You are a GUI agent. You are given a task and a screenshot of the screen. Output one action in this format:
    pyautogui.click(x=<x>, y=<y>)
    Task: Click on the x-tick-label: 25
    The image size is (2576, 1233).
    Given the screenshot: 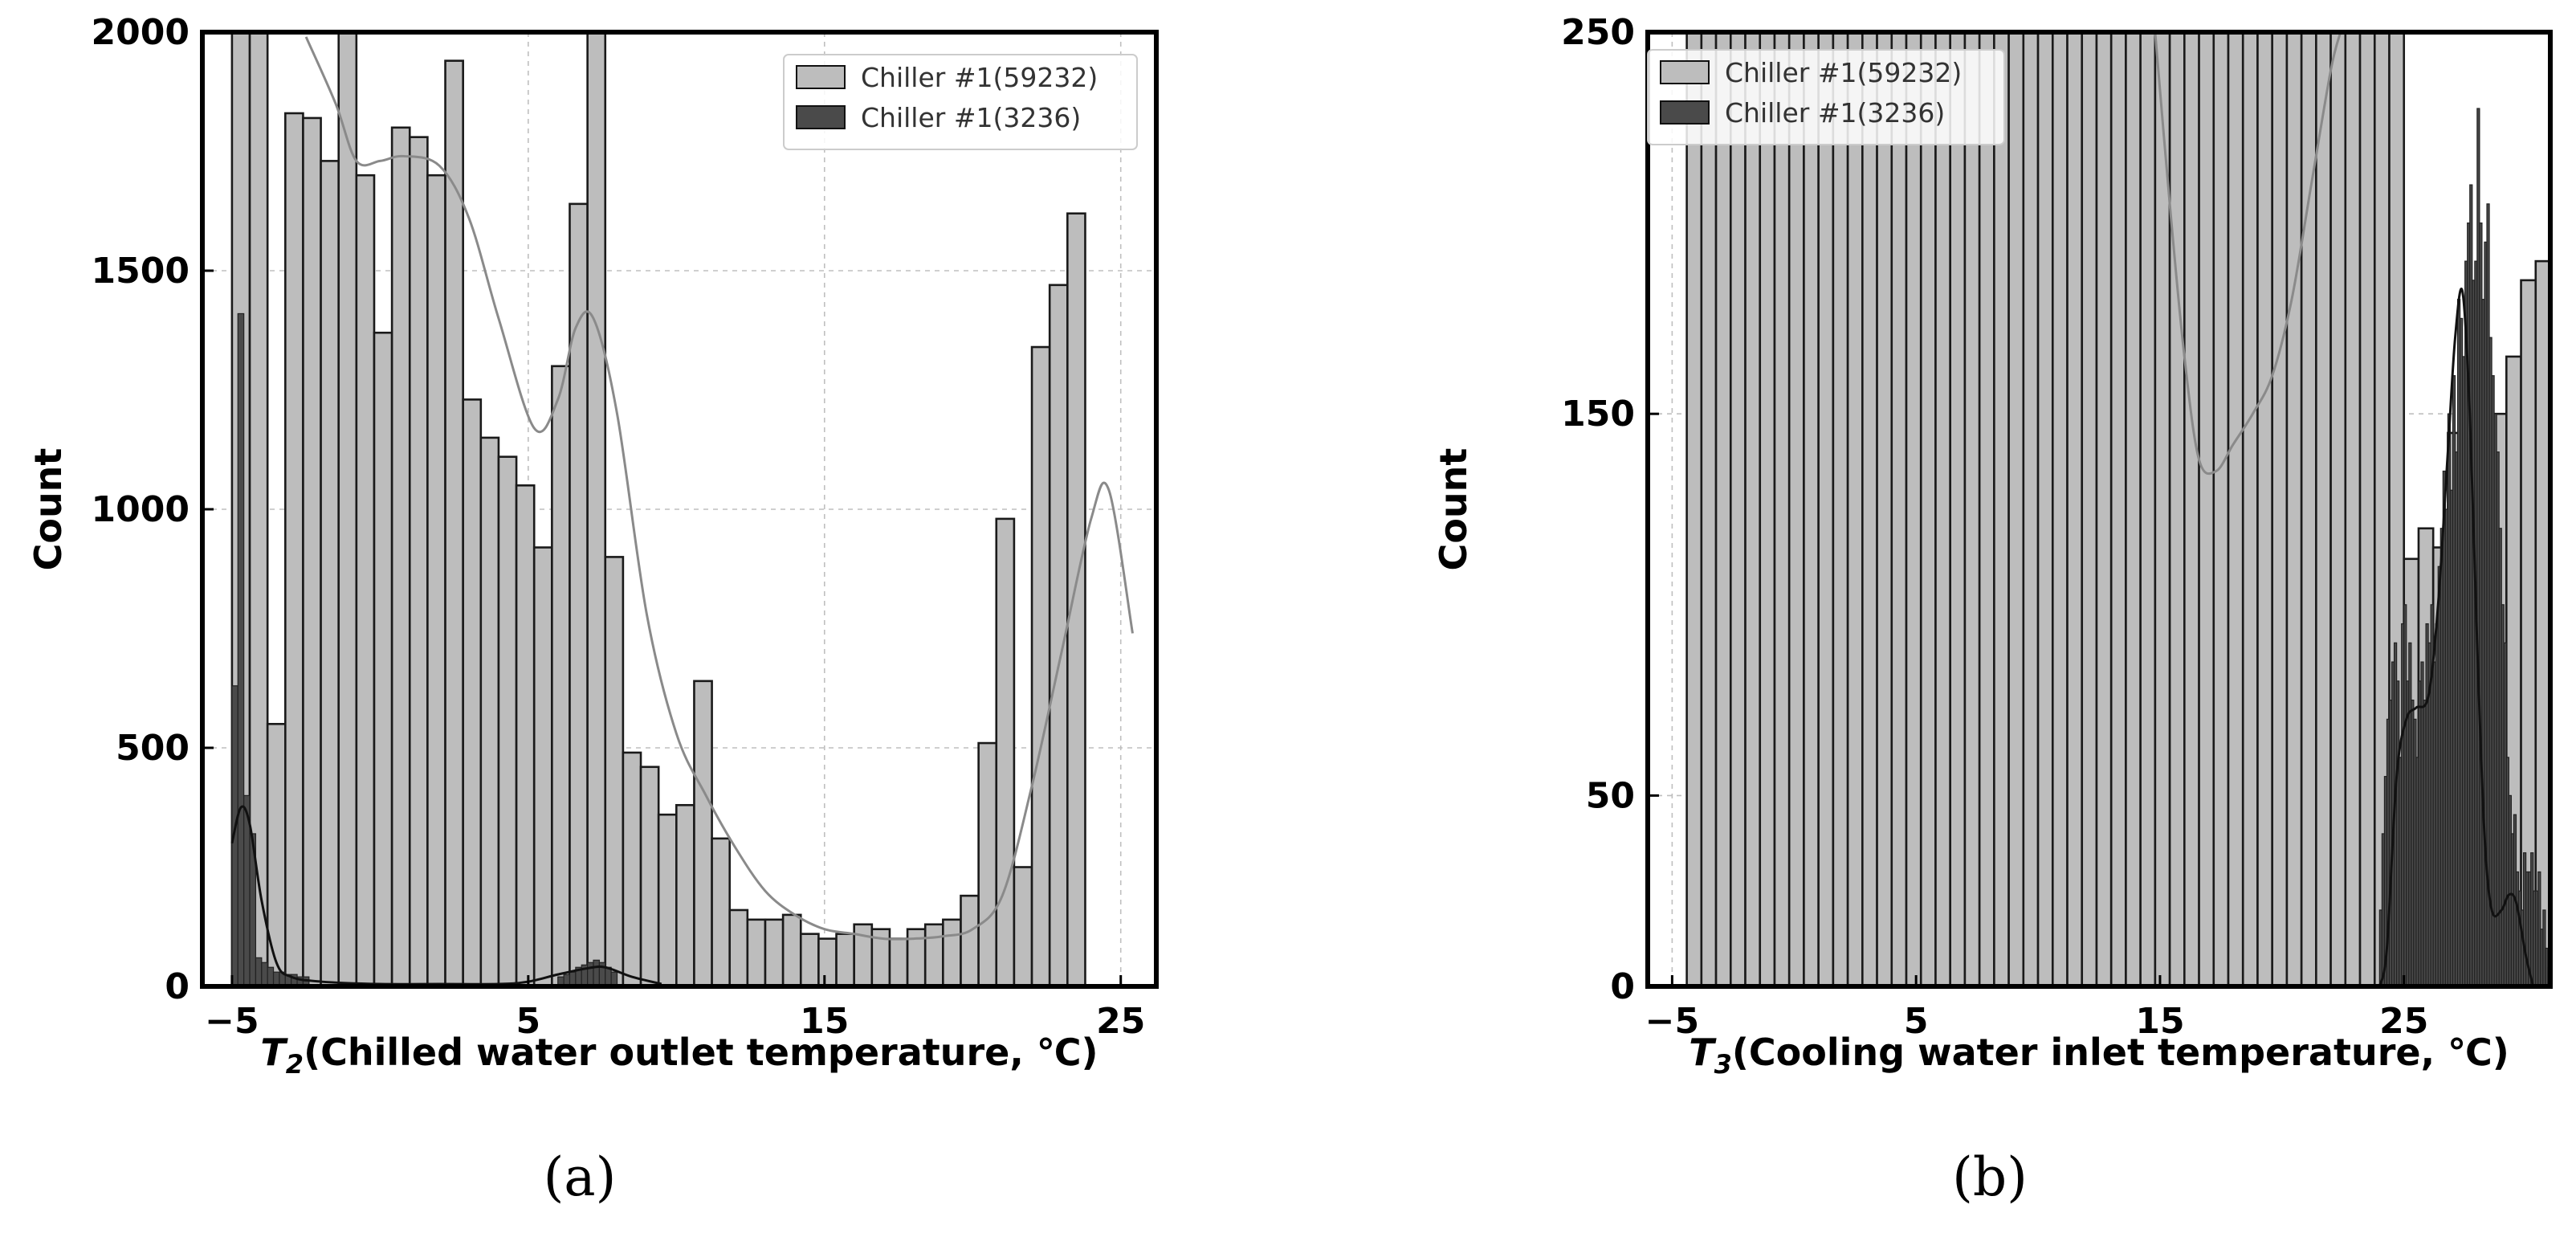 What is the action you would take?
    pyautogui.click(x=2403, y=1022)
    